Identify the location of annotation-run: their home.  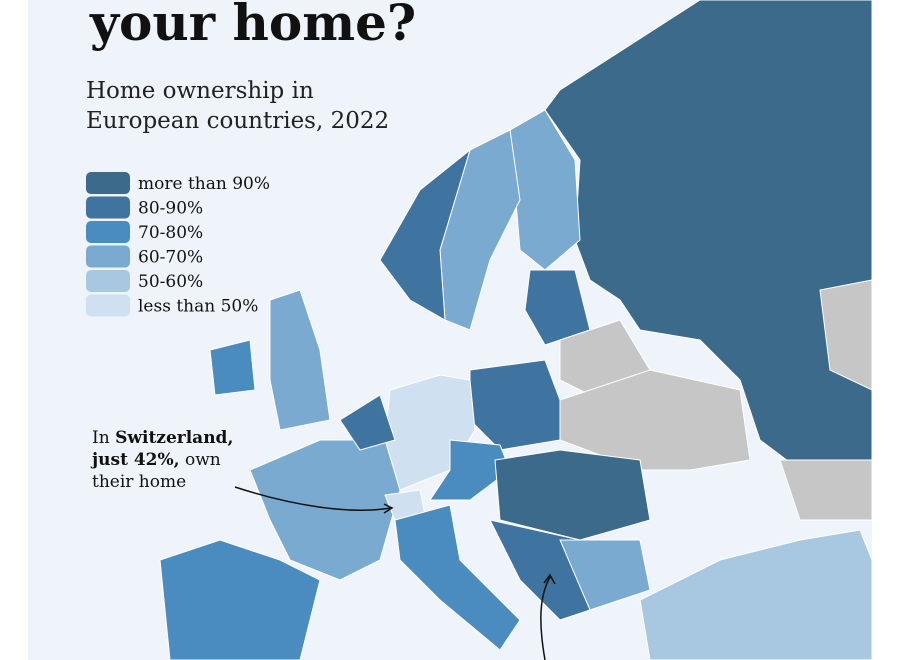
(139, 482).